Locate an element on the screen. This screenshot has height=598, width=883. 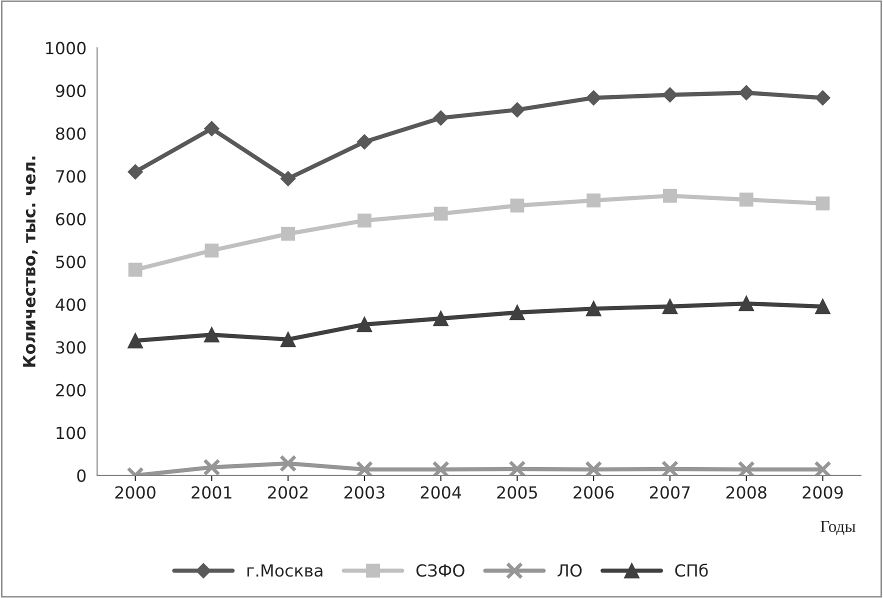
x-tick-label: 2007 is located at coordinates (670, 492).